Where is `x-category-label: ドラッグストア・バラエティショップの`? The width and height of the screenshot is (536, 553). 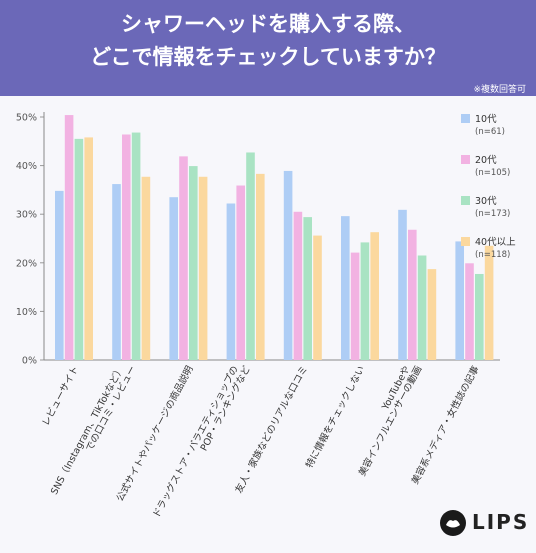
x-category-label: ドラッグストア・バラエティショップの is located at coordinates (195, 442).